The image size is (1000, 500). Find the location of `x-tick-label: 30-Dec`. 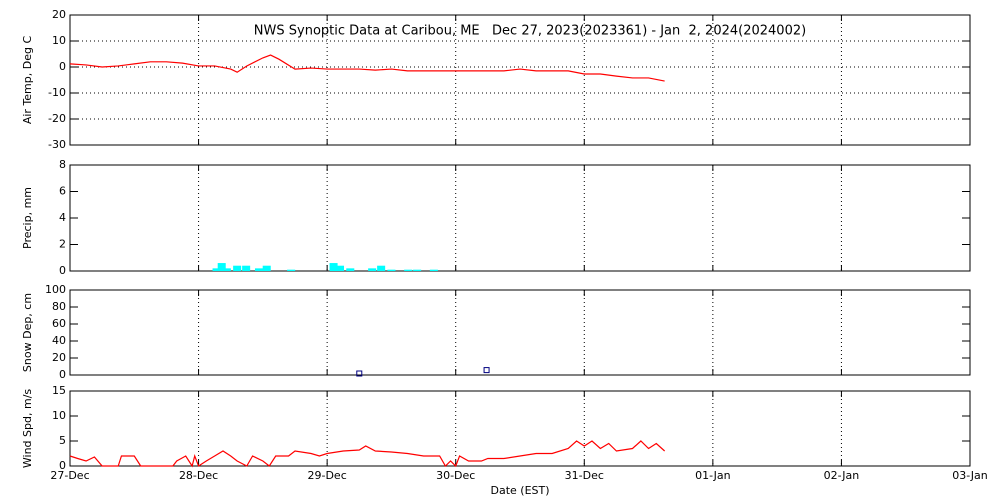

x-tick-label: 30-Dec is located at coordinates (455, 475).